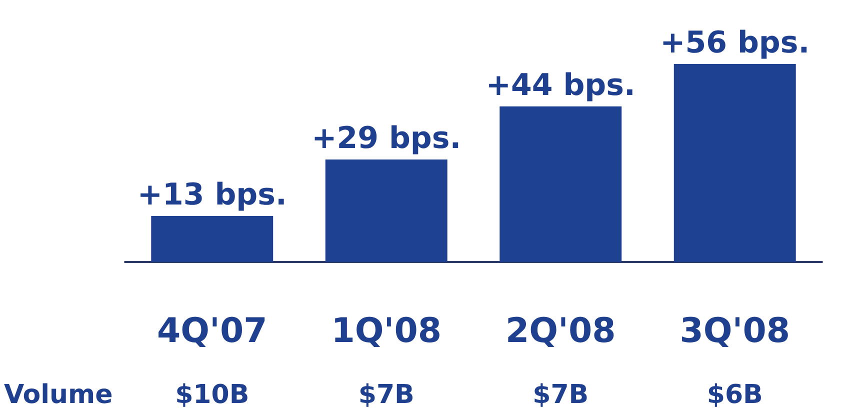  Describe the element at coordinates (560, 331) in the screenshot. I see `x-tick-label: 2Q'08` at that location.